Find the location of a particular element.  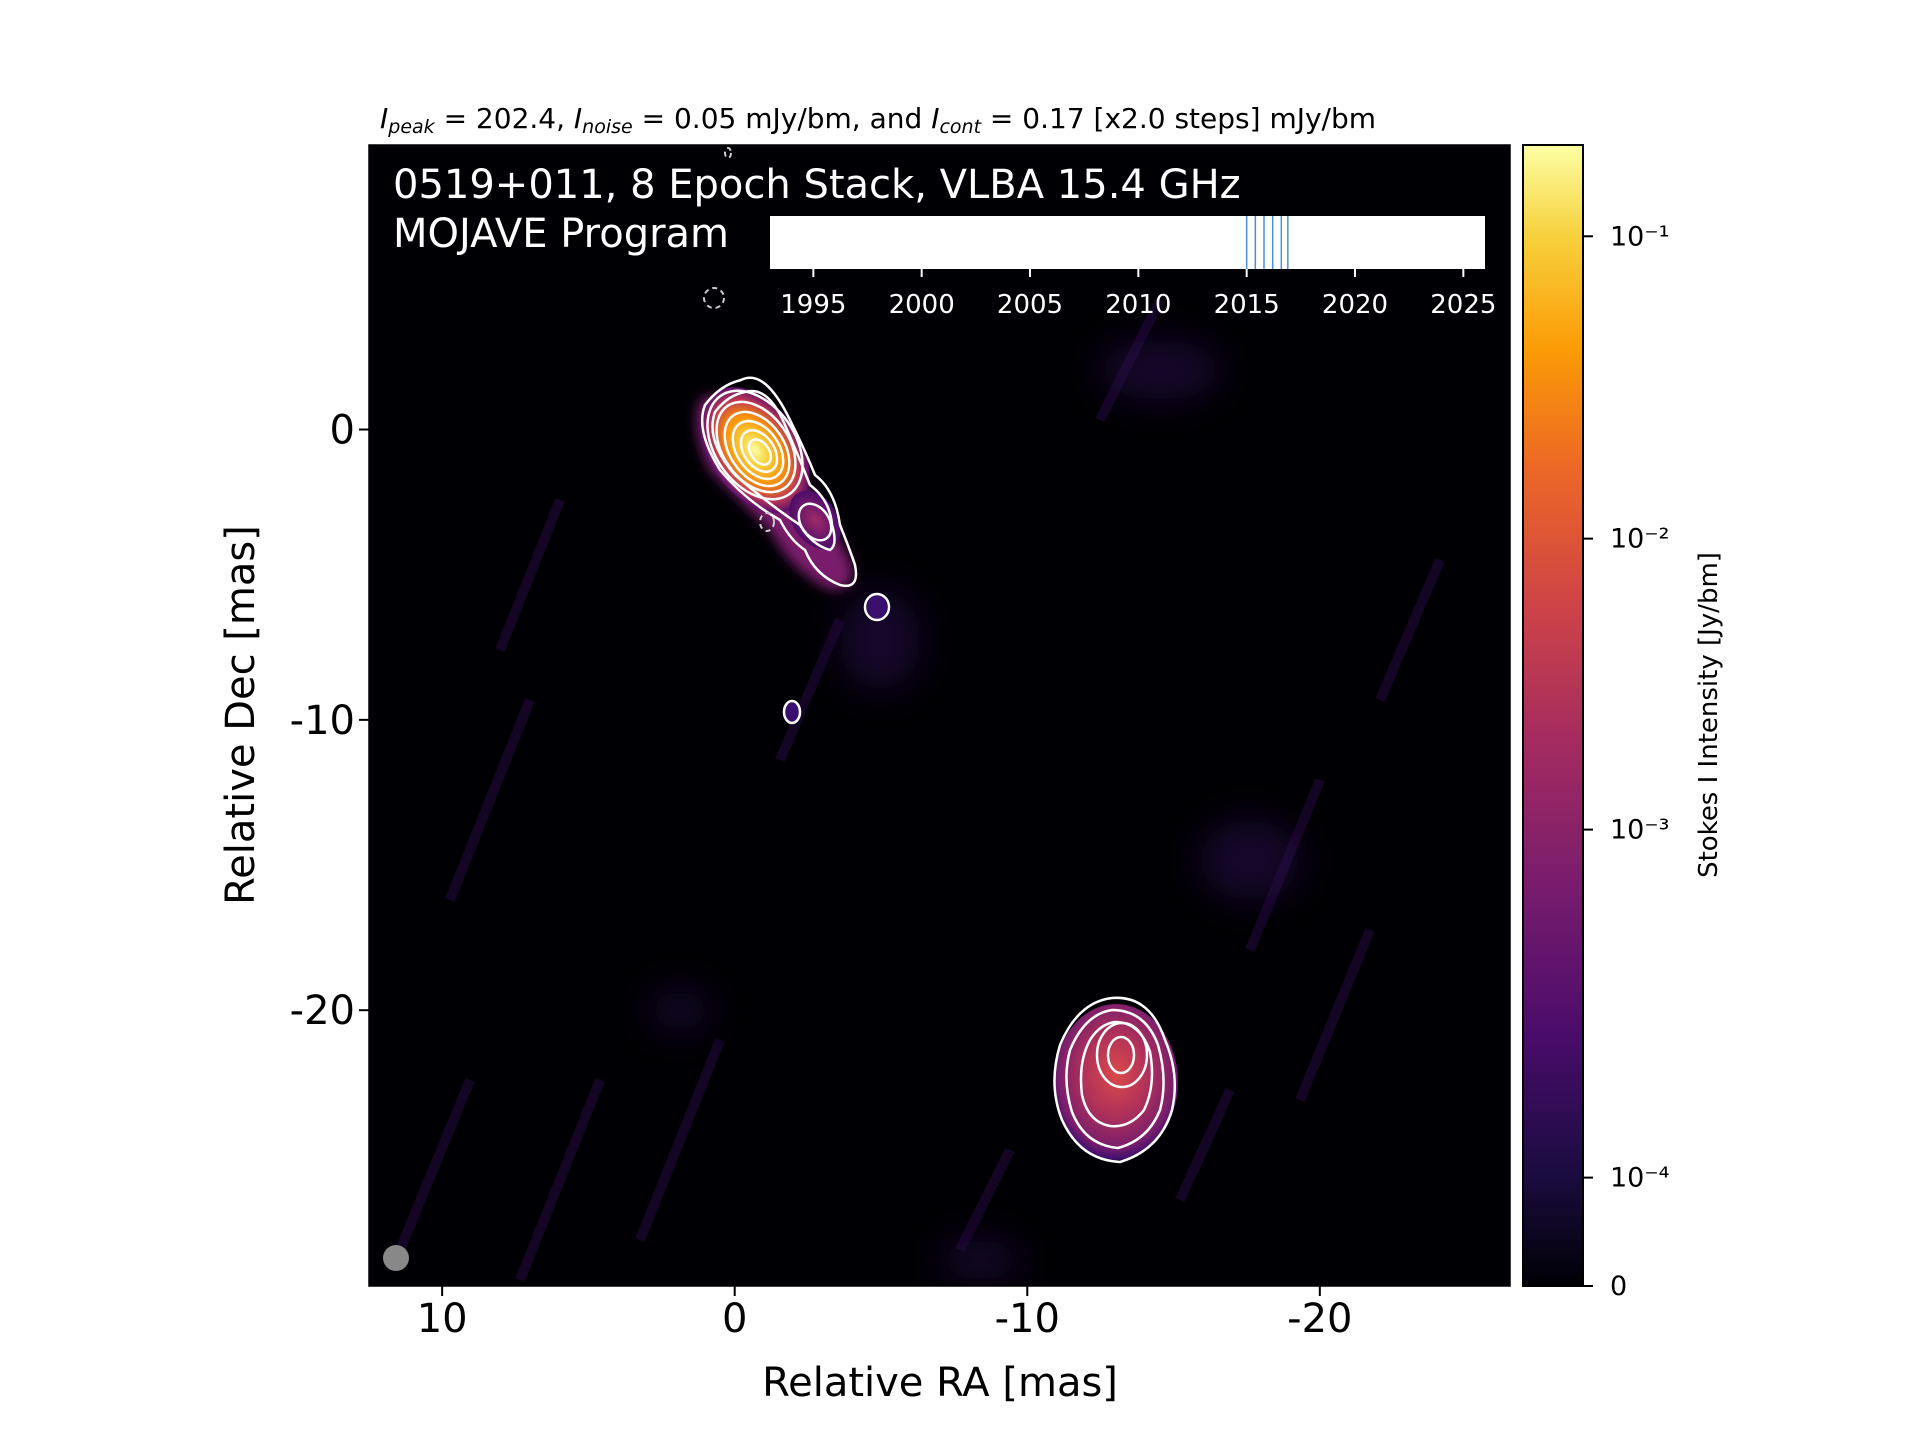

jet-knot-2-glow is located at coordinates (877, 607).